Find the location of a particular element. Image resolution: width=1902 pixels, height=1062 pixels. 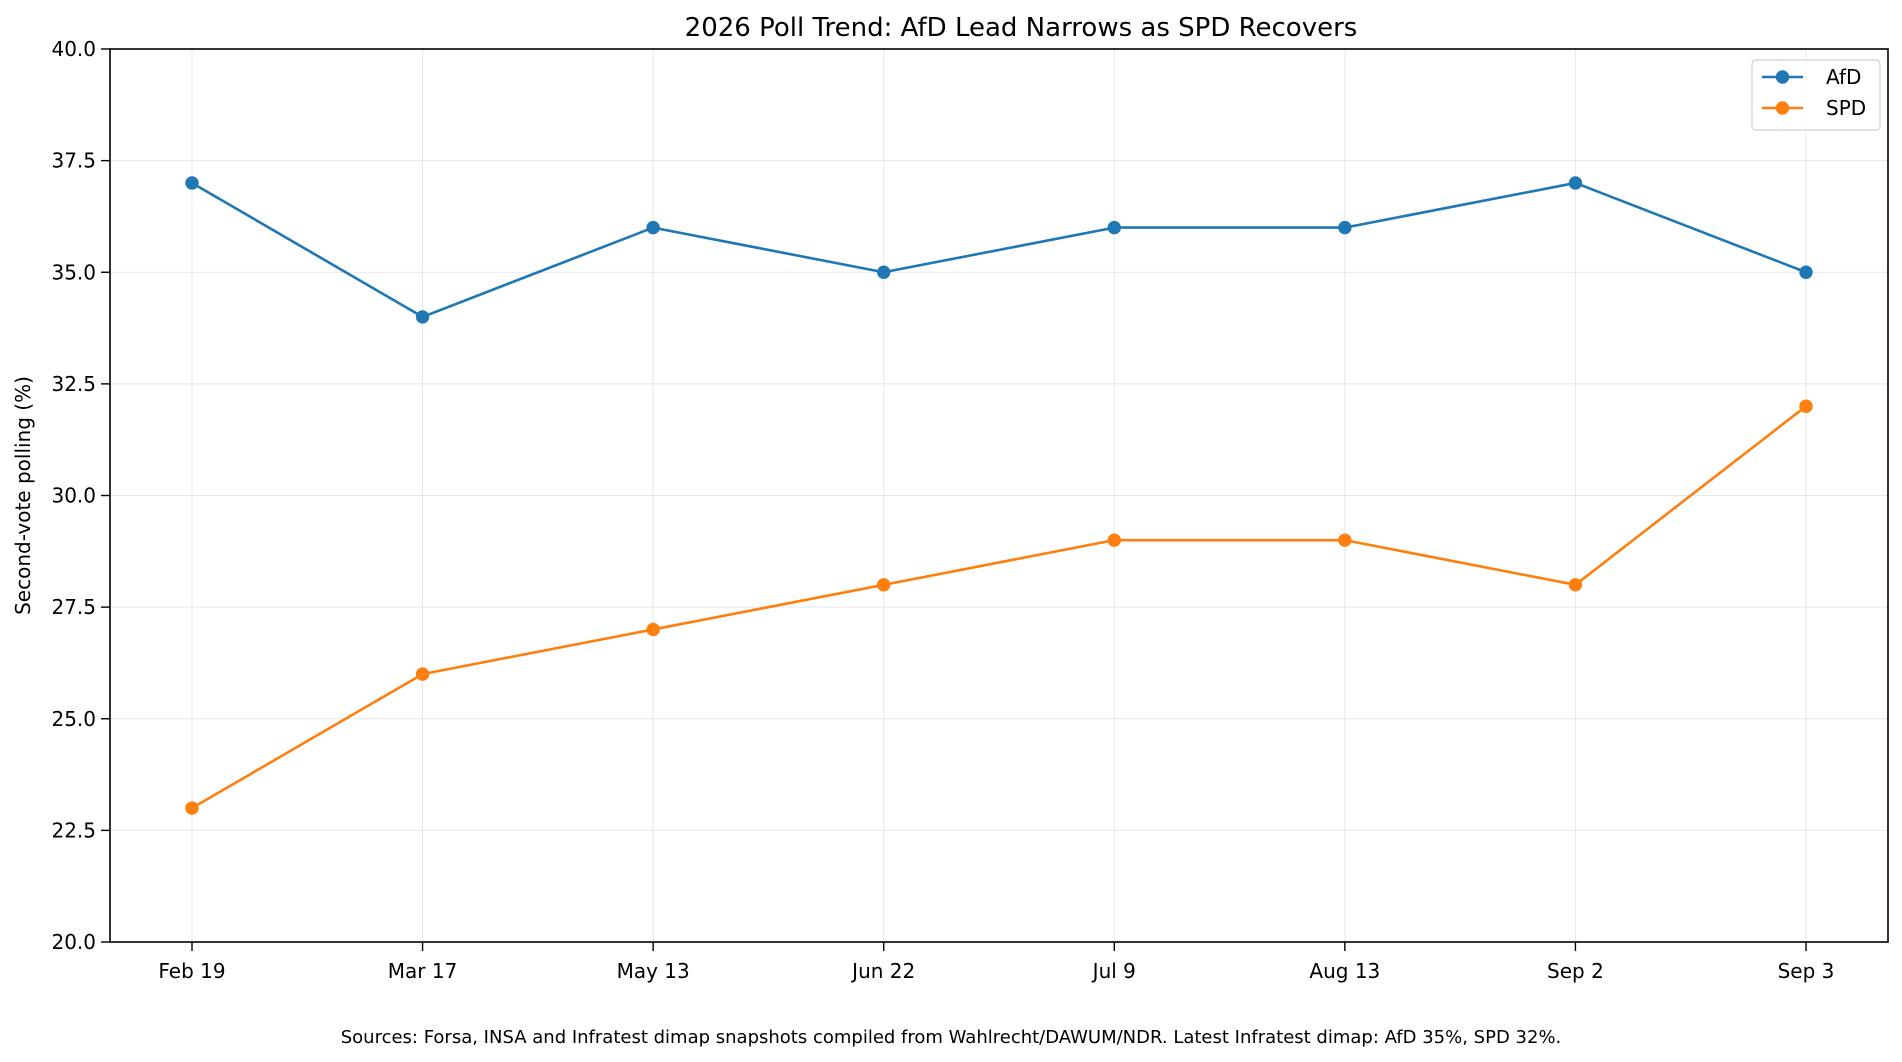

series-afd is located at coordinates (999, 250).